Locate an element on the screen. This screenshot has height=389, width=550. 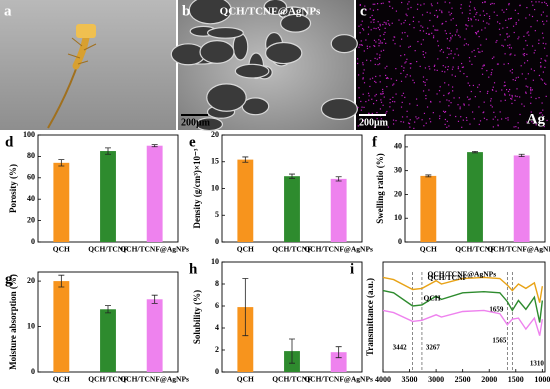
y-tick-label: 0 is located at coordinates (217, 371).